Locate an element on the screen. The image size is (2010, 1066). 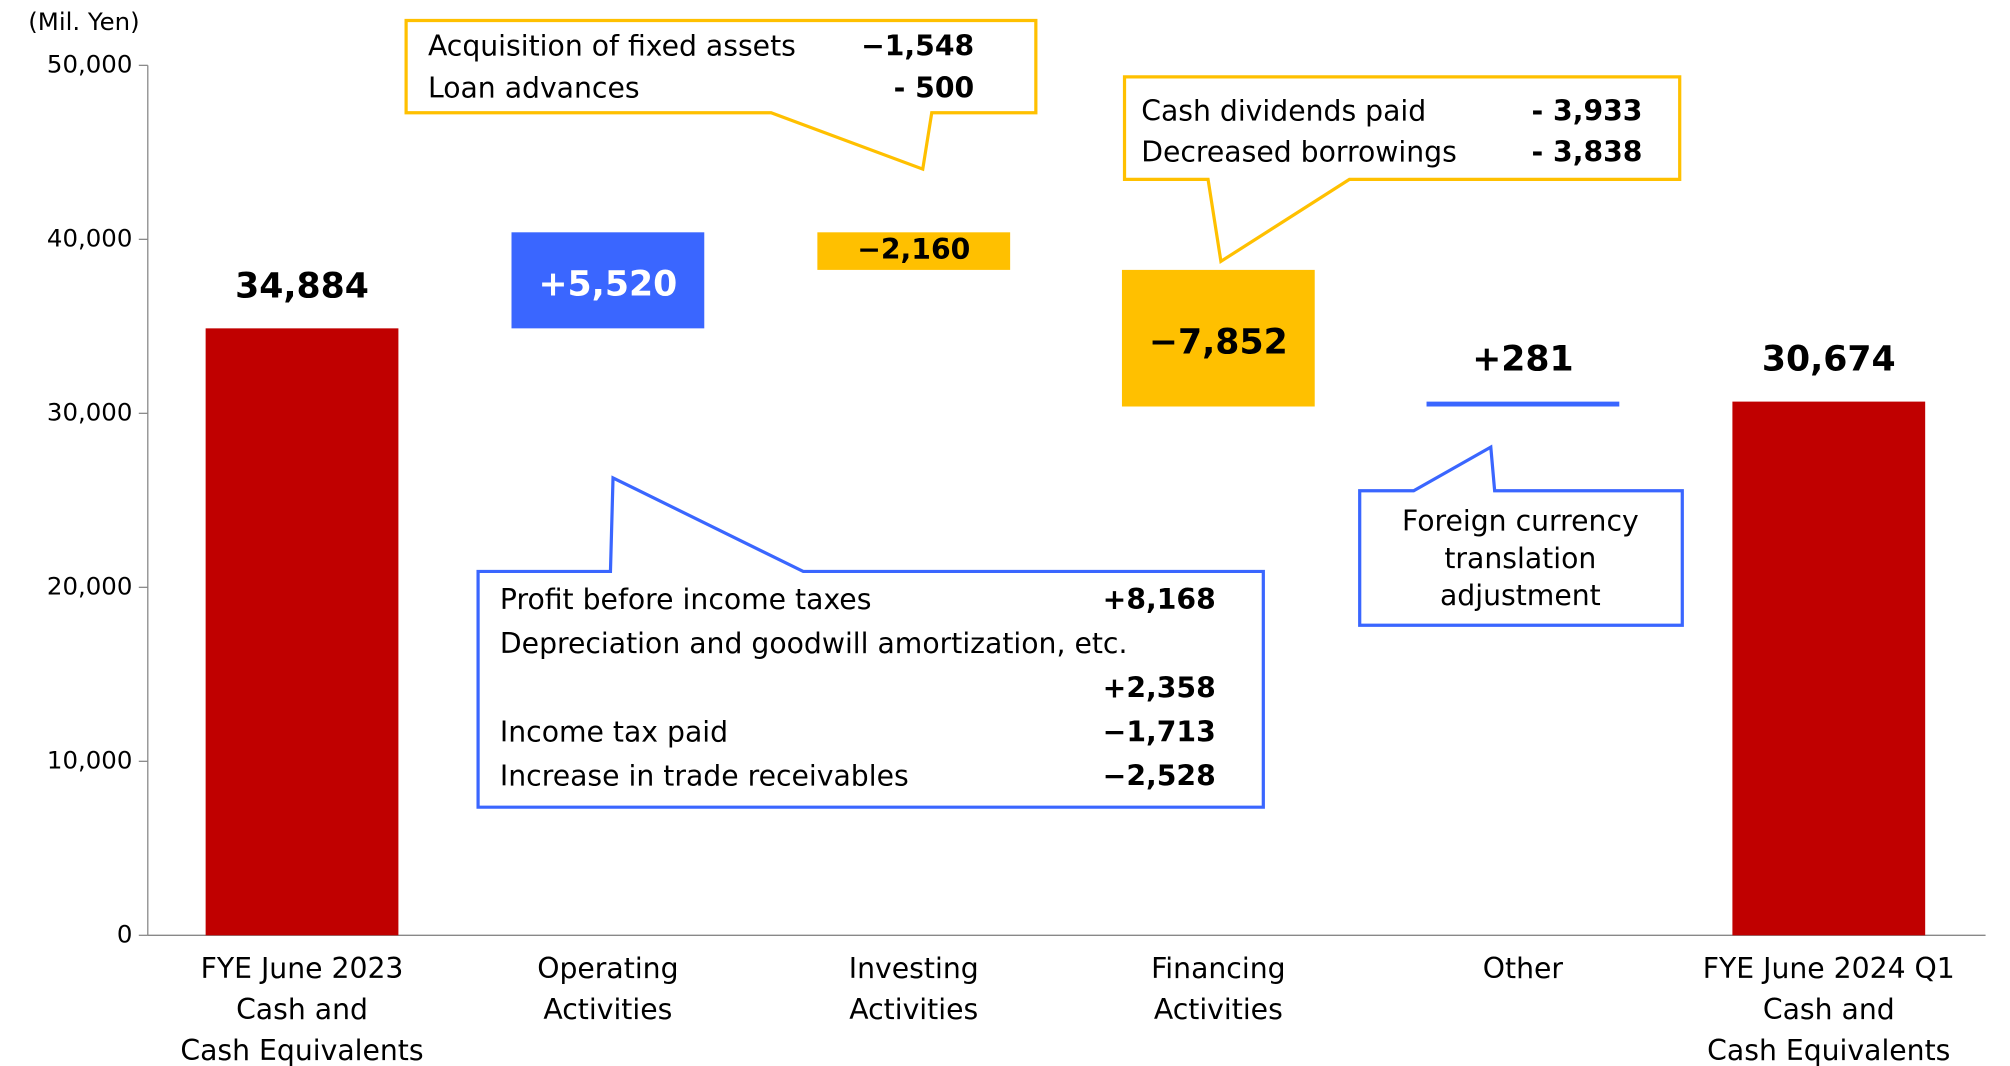
x-tick-label: FYE June 2023 Cash and Cash Equivalents is located at coordinates (301, 1009).